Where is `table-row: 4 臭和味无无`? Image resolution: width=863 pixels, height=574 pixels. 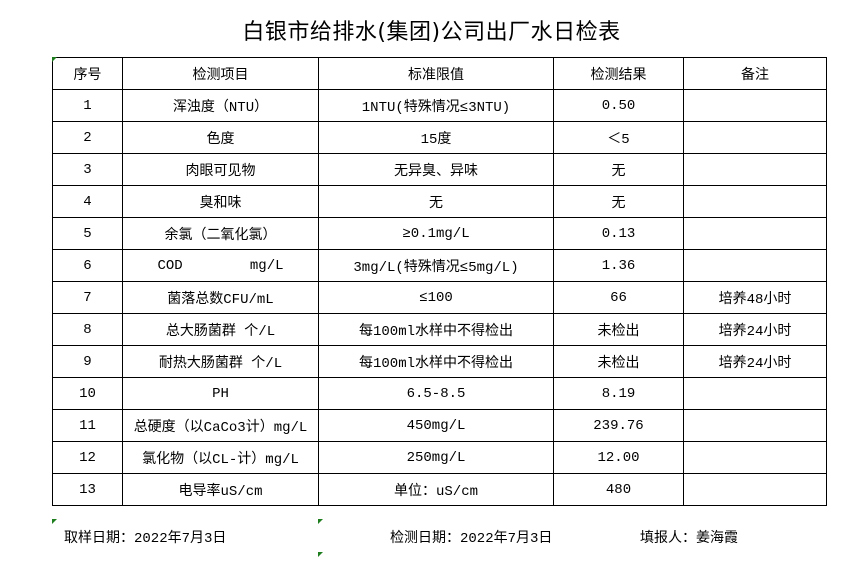 table-row: 4 臭和味无无 is located at coordinates (439, 201).